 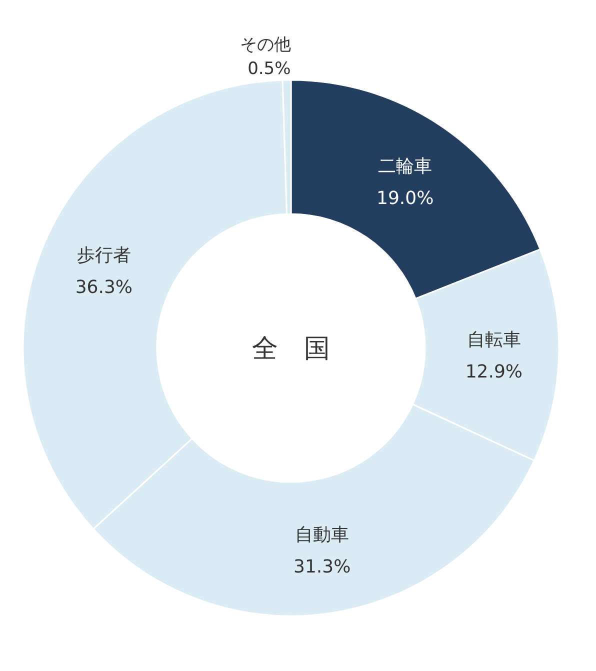 I want to click on data-label: 12.9%, so click(x=494, y=372).